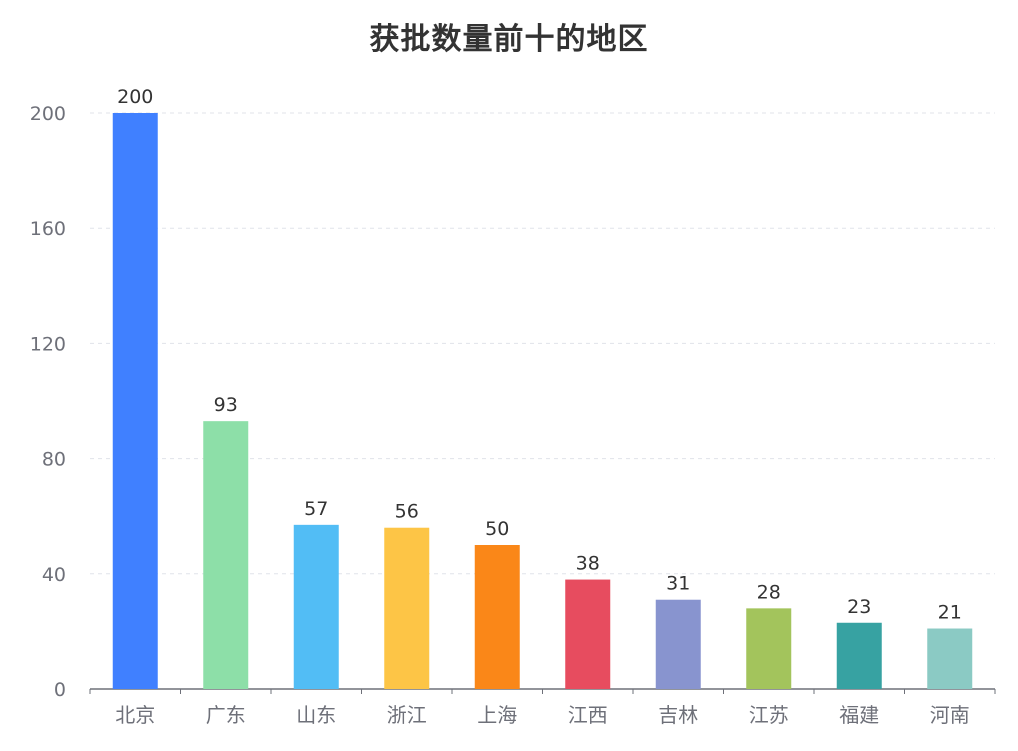 The image size is (1018, 751). What do you see at coordinates (48, 229) in the screenshot?
I see `y-tick-label: 160` at bounding box center [48, 229].